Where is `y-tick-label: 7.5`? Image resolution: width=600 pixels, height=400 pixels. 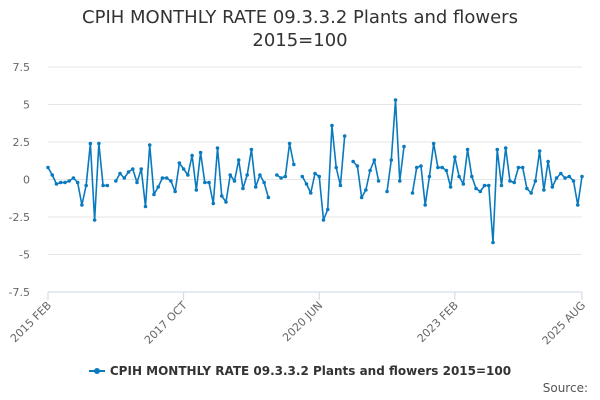 y-tick-label: 7.5 is located at coordinates (22, 67).